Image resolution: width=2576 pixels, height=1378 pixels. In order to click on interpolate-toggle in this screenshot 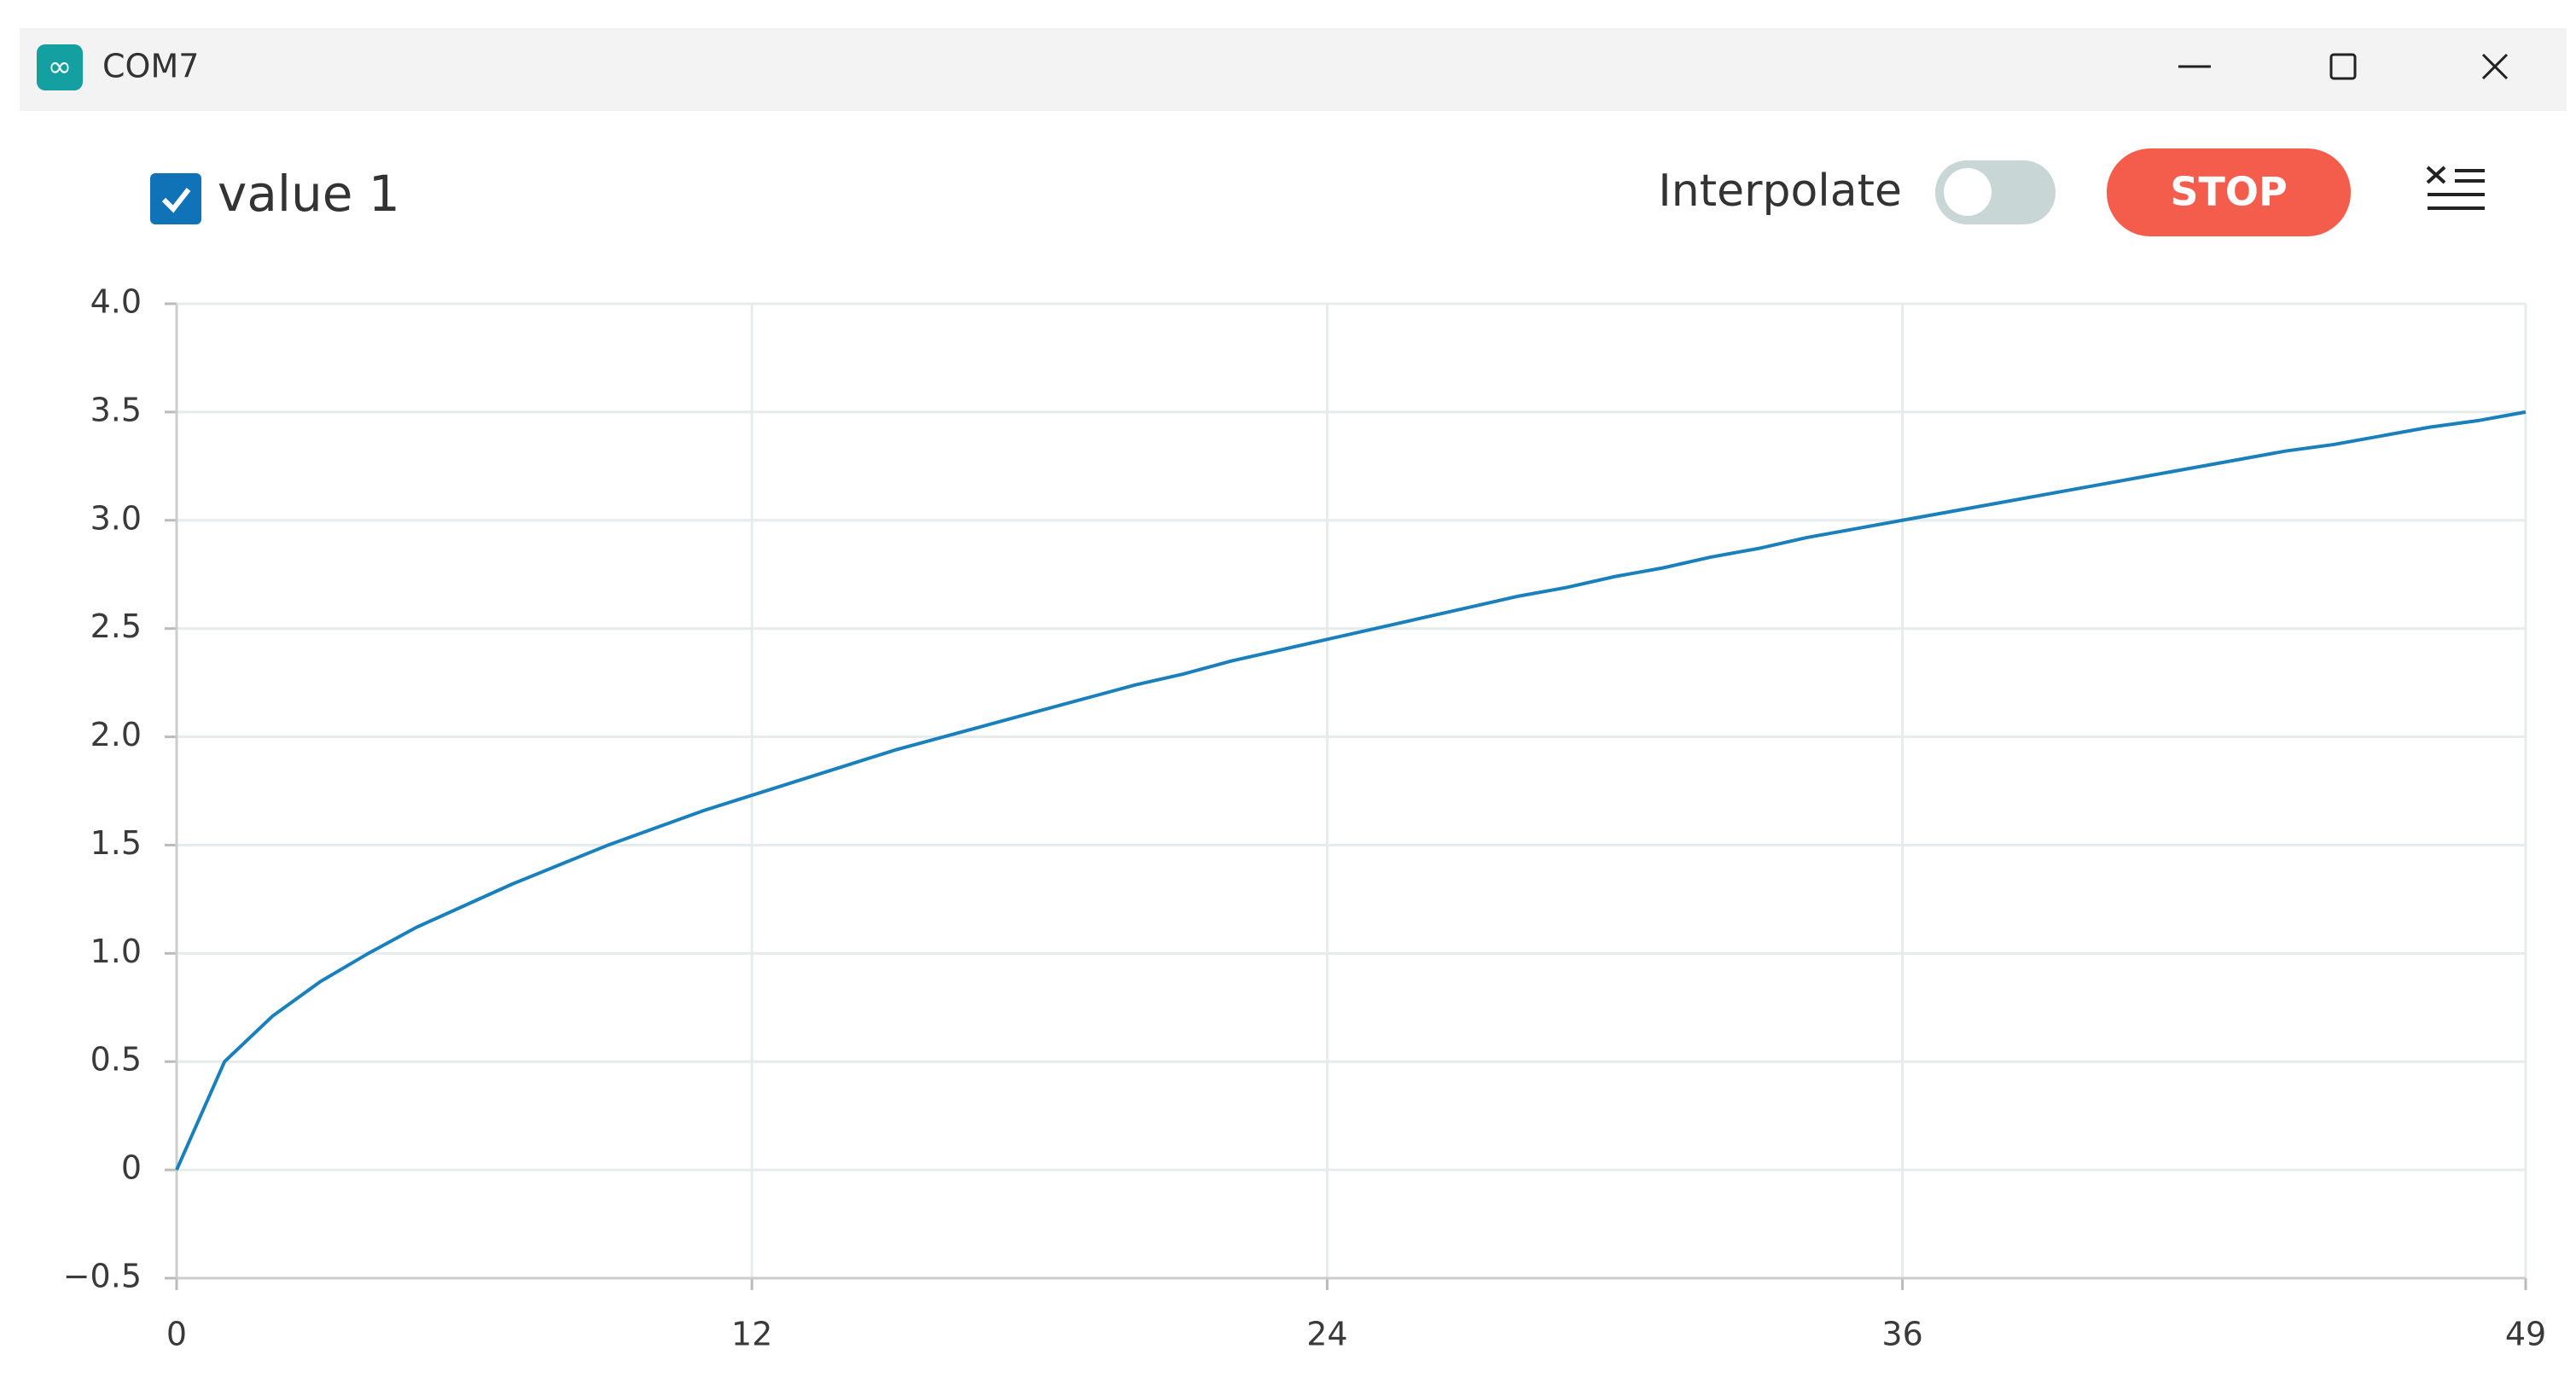, I will do `click(1996, 192)`.